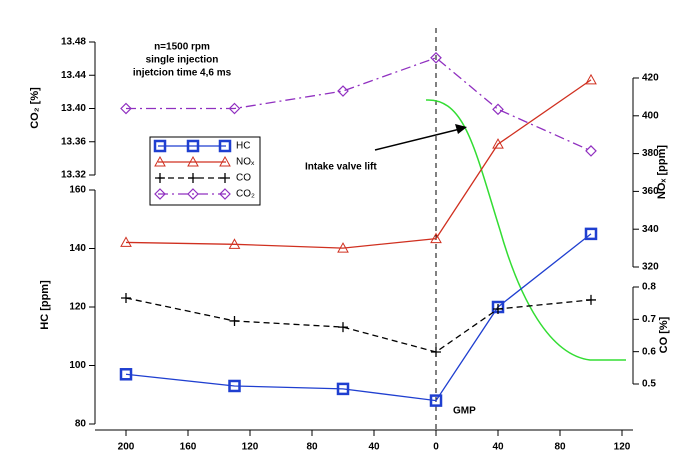  Describe the element at coordinates (649, 287) in the screenshot. I see `tick-label: 0.8` at that location.